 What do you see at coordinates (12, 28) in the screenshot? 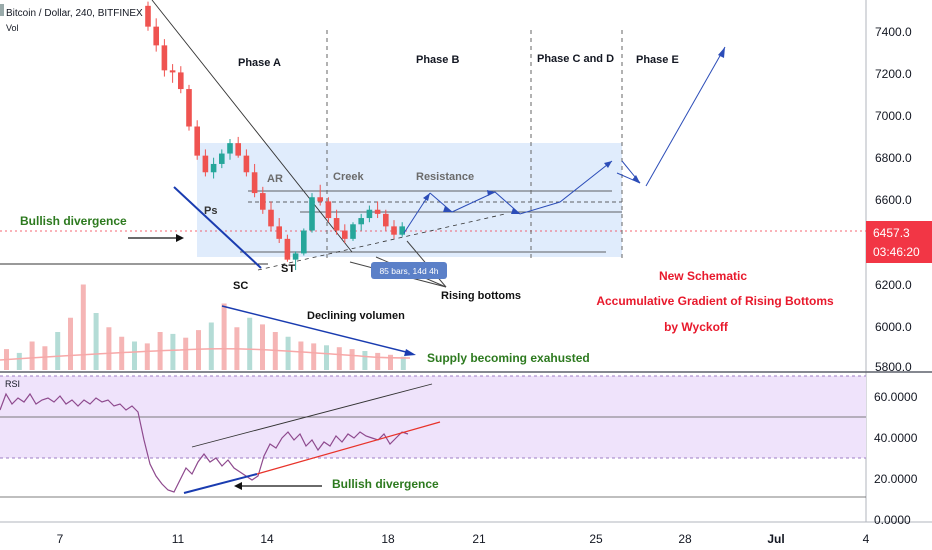
I see `volume-label: Vol` at bounding box center [12, 28].